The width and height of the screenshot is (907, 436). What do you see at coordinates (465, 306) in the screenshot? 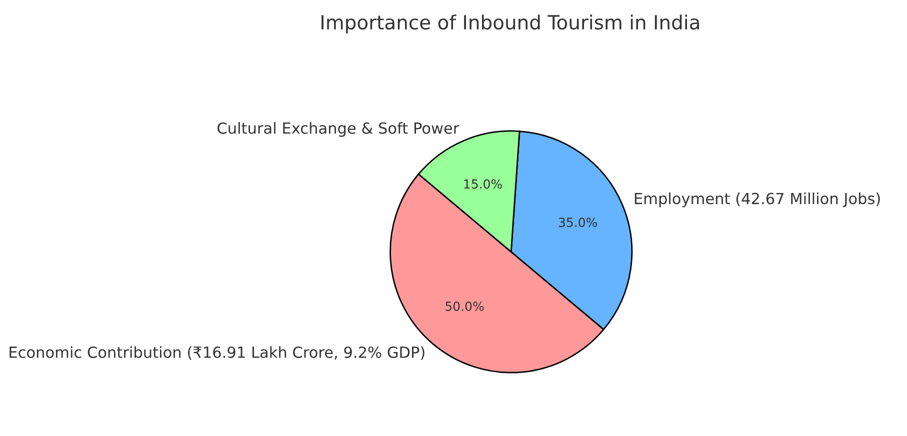
I see `data-label: 50.0%` at bounding box center [465, 306].